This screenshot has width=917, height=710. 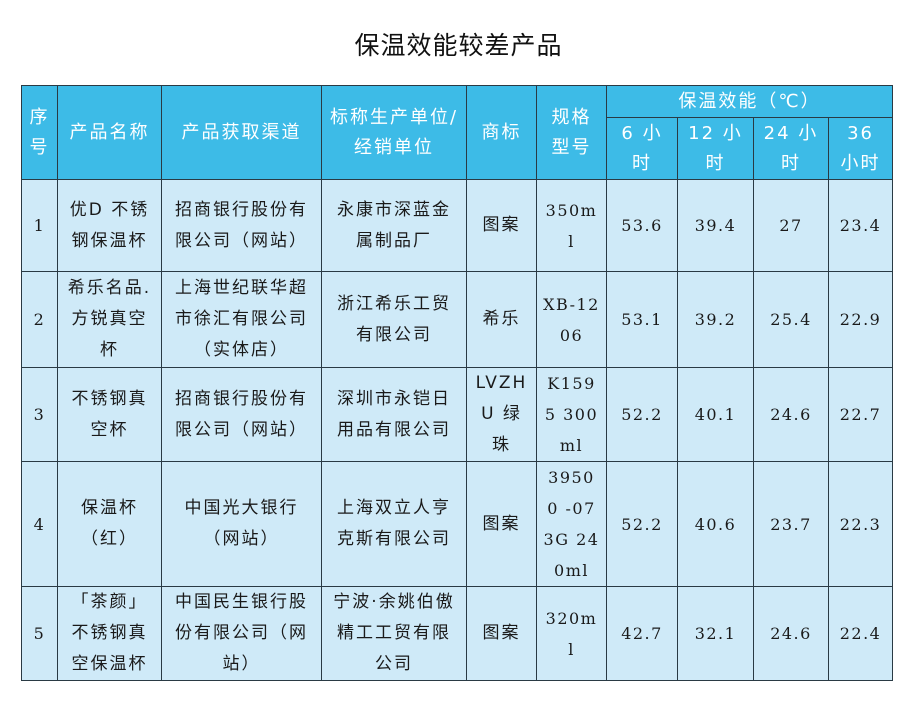 I want to click on header-seq: 序号, so click(x=39, y=132).